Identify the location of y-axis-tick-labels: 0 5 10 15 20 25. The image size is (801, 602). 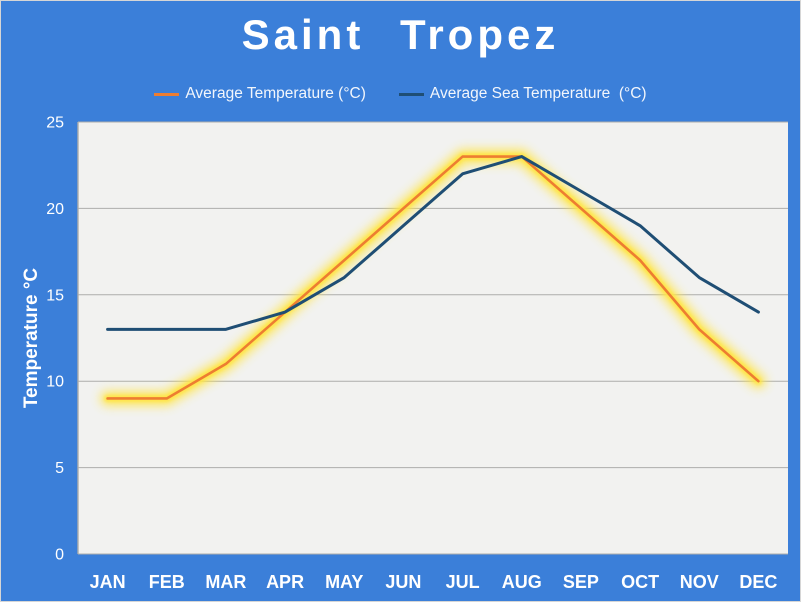
(55, 339).